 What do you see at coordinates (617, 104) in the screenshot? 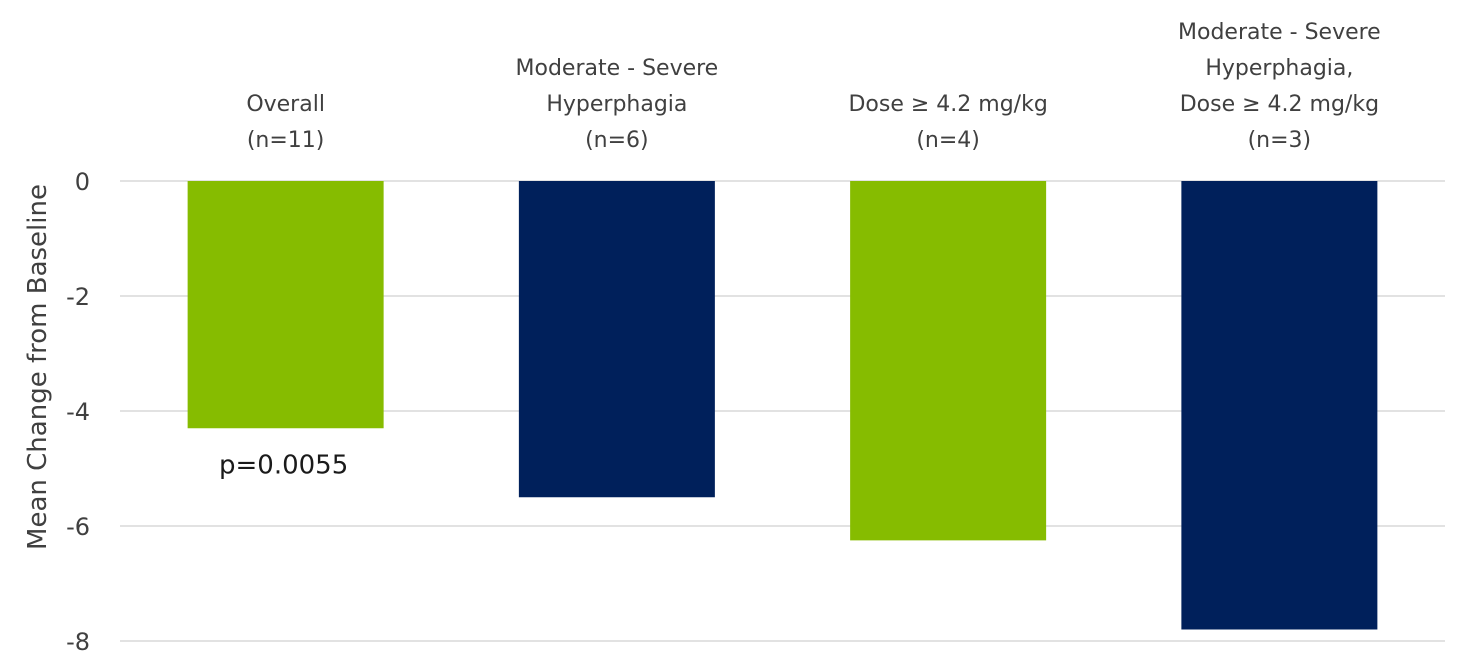
I see `category-label: Moderate - Severe Hyperphagia (n=6)` at bounding box center [617, 104].